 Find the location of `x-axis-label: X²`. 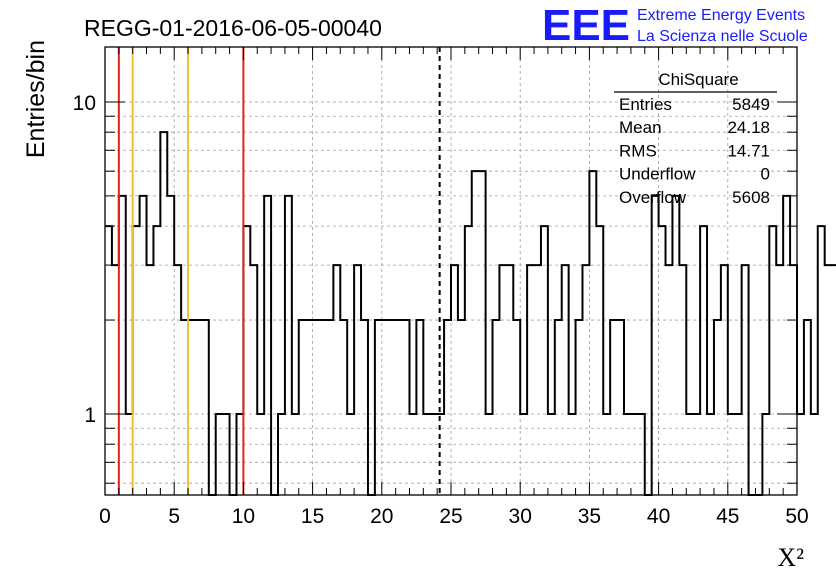

x-axis-label: X² is located at coordinates (790, 557).